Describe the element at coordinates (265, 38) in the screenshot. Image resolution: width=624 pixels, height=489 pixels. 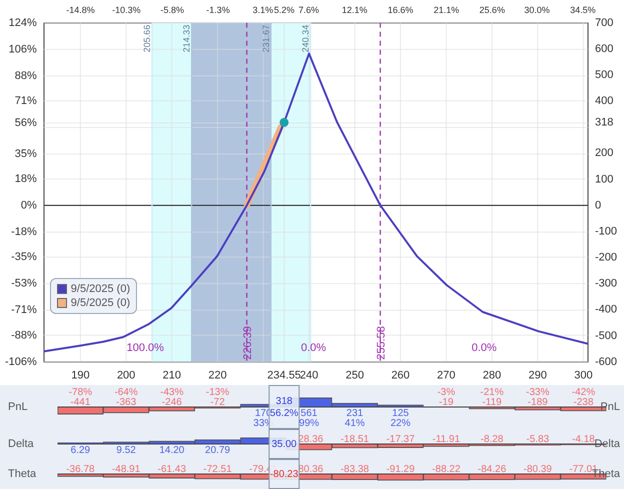
I see `ref-line-label: 231.67` at that location.